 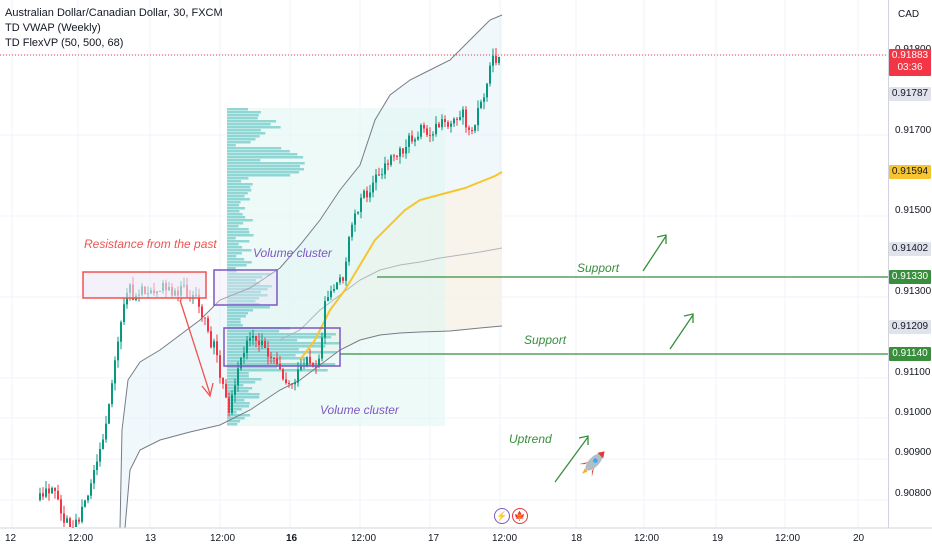 What do you see at coordinates (245, 287) in the screenshot?
I see `volume-cluster-box-top` at bounding box center [245, 287].